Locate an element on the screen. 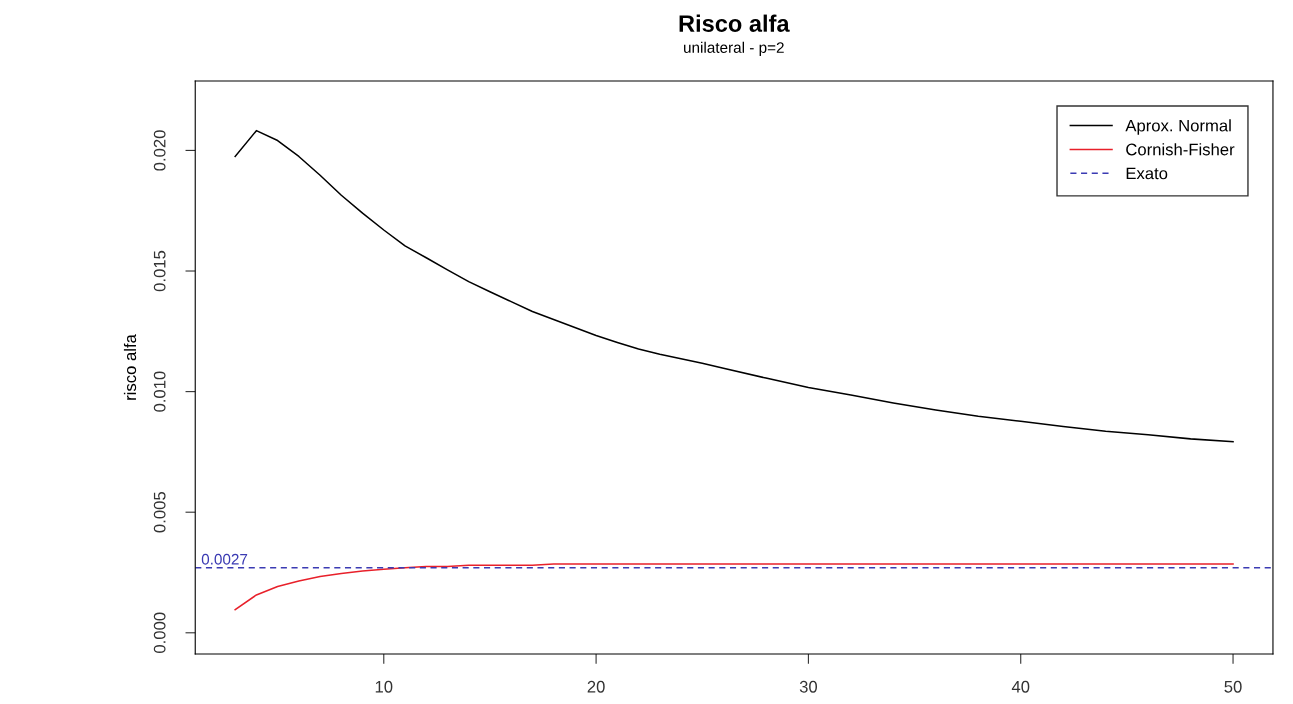  legend-label: Exato is located at coordinates (1147, 173).